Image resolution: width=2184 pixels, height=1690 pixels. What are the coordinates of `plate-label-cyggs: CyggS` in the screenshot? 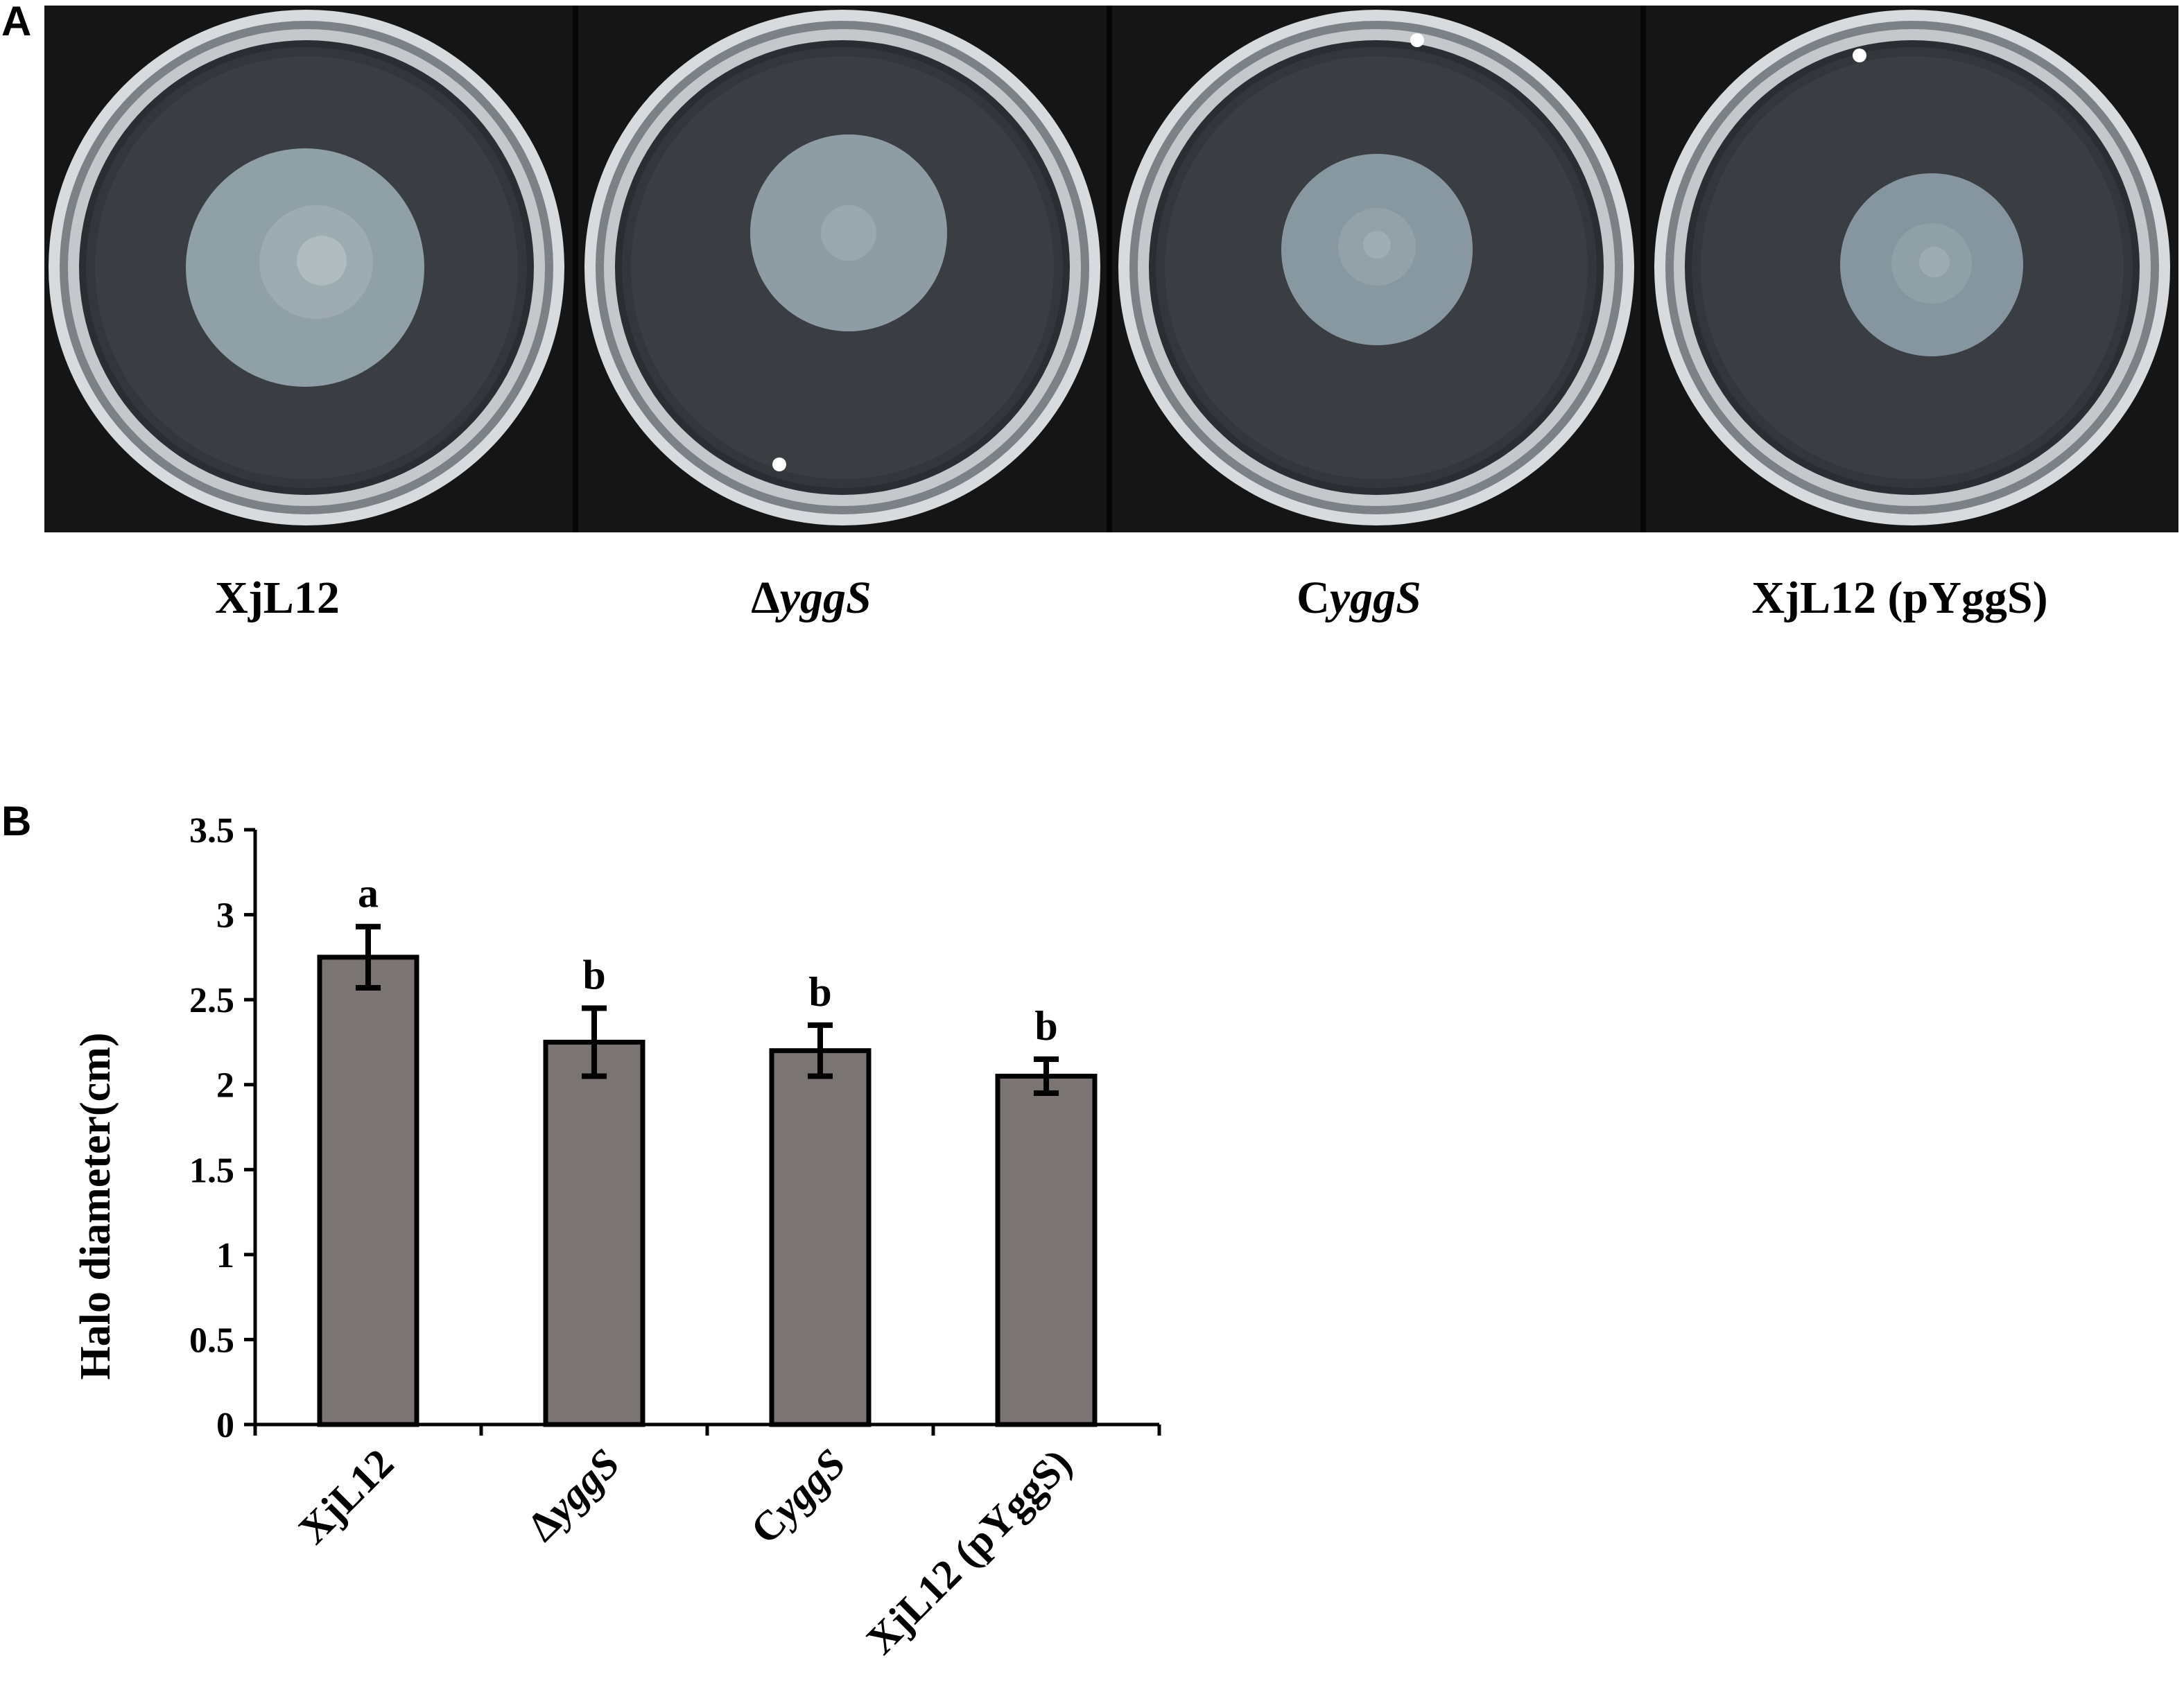 It's located at (1359, 598).